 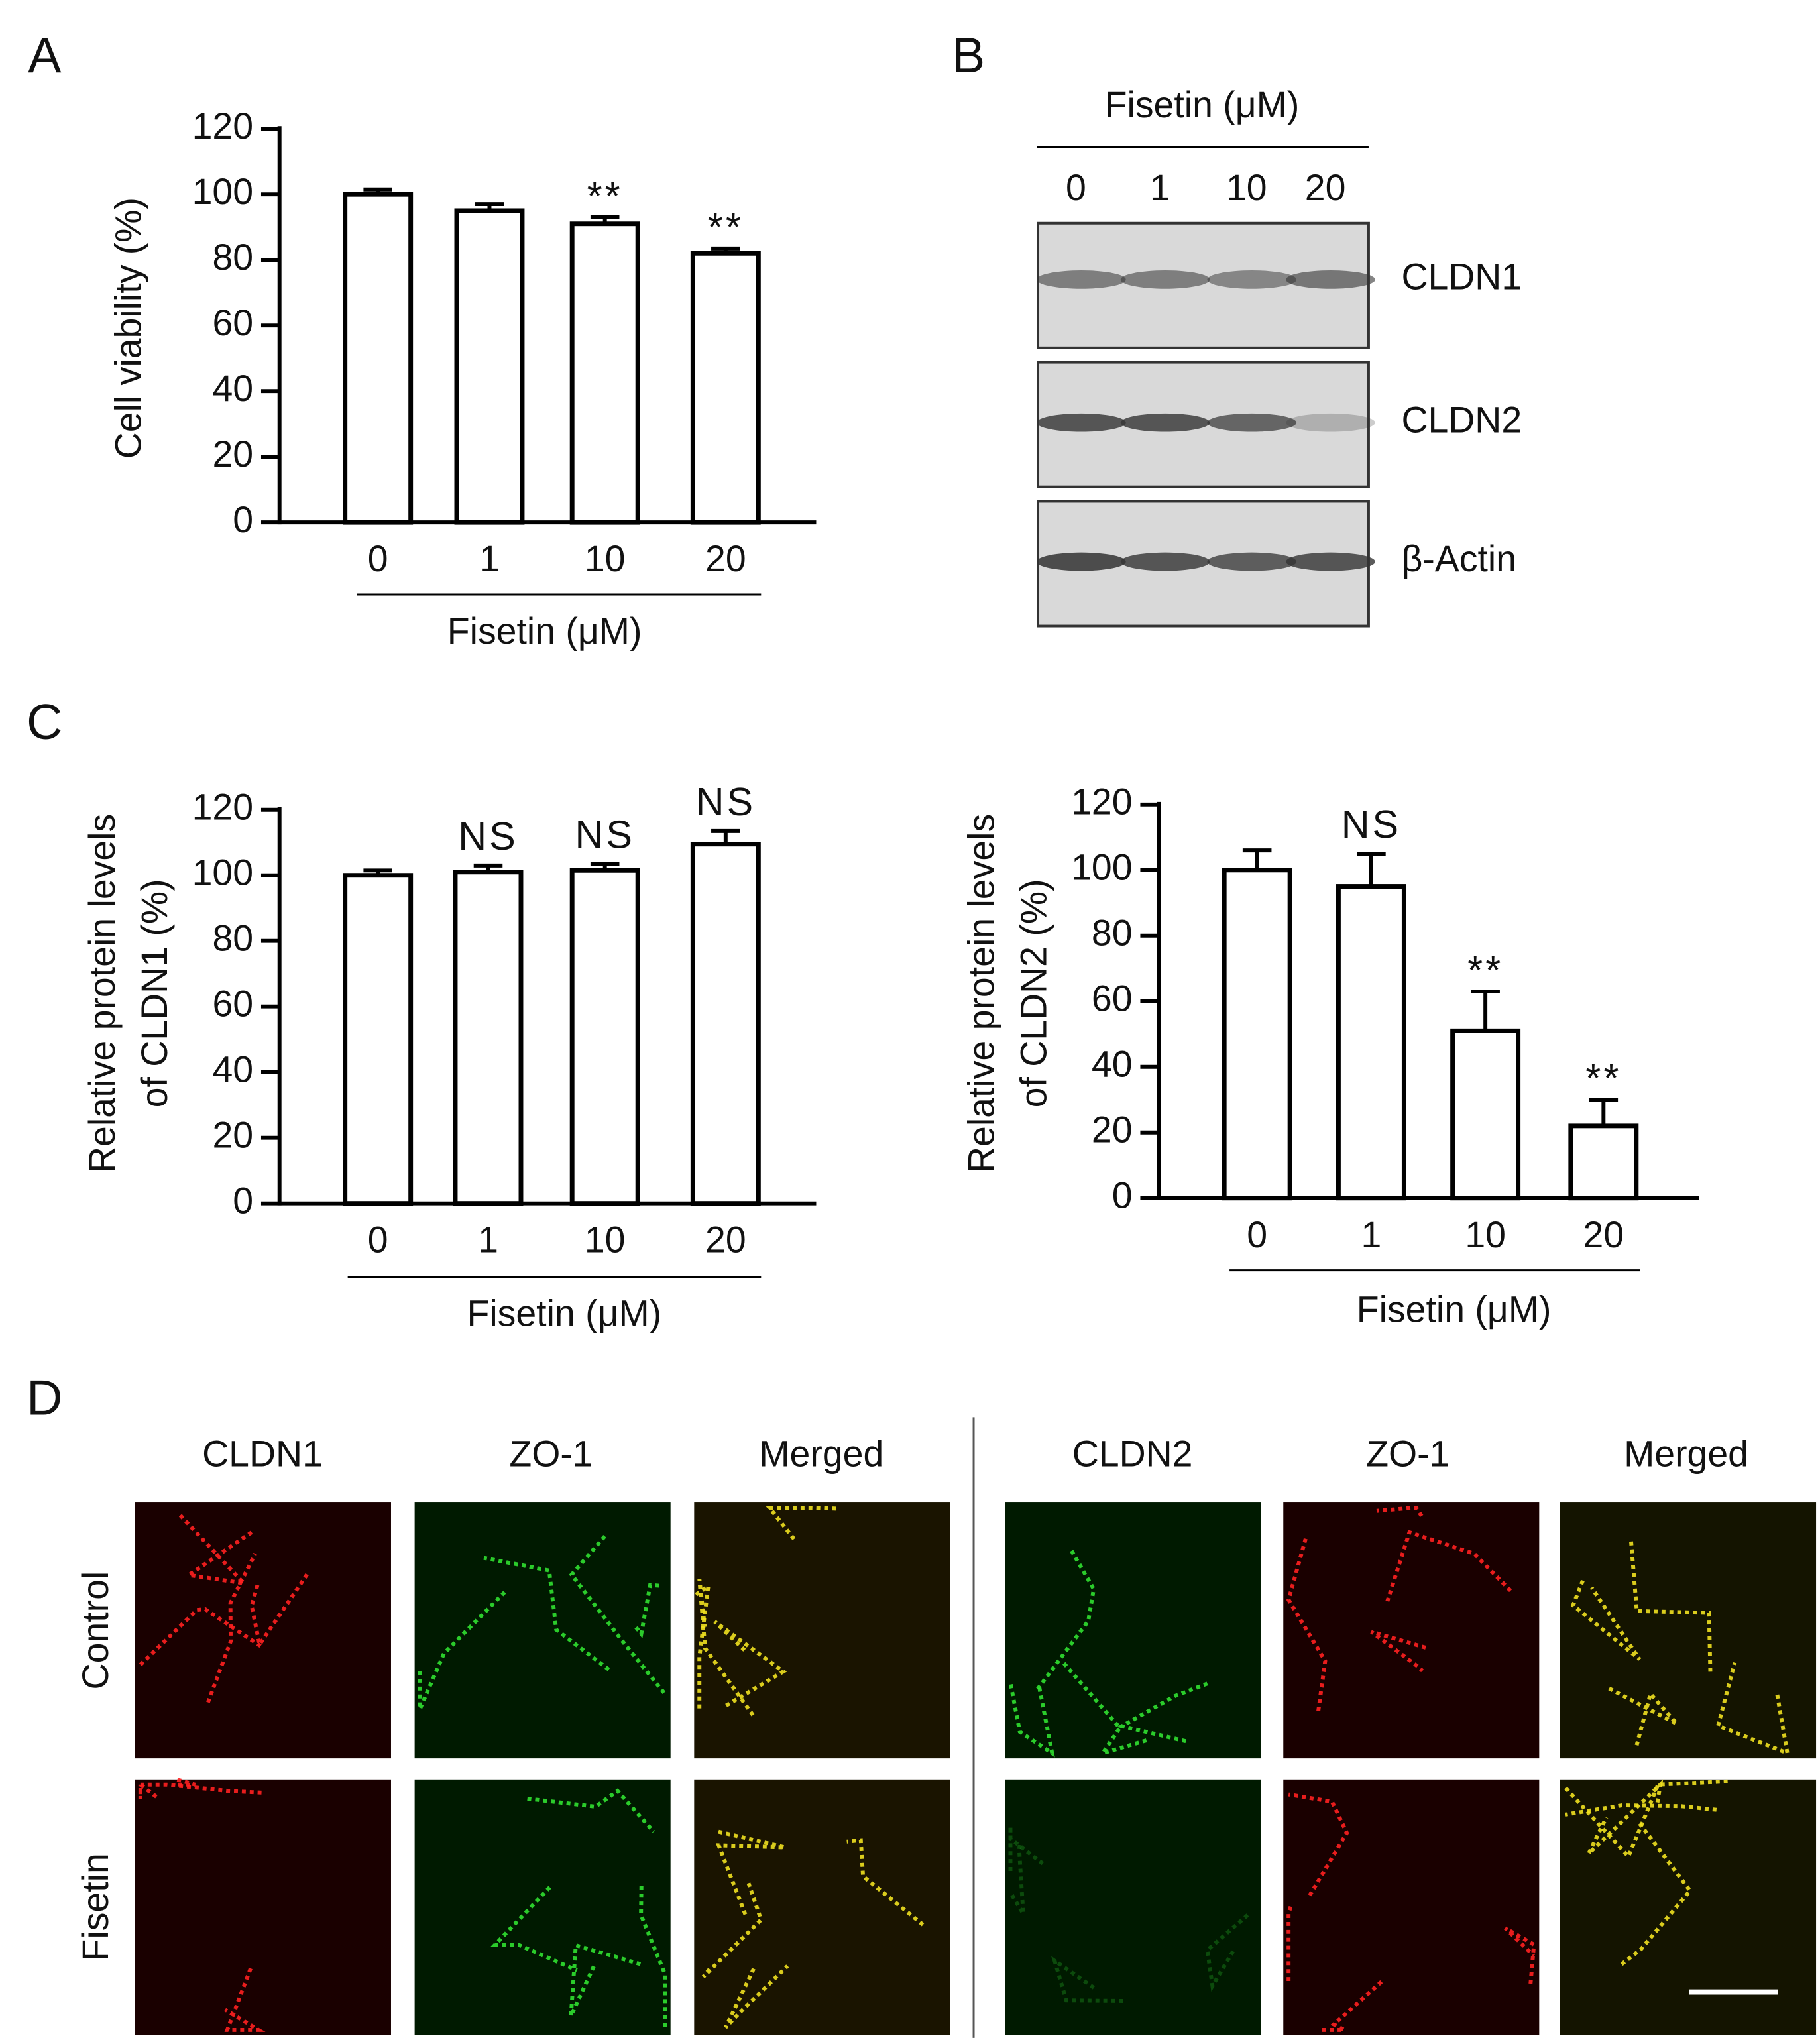 I want to click on y-tick-label: 120, so click(x=223, y=125).